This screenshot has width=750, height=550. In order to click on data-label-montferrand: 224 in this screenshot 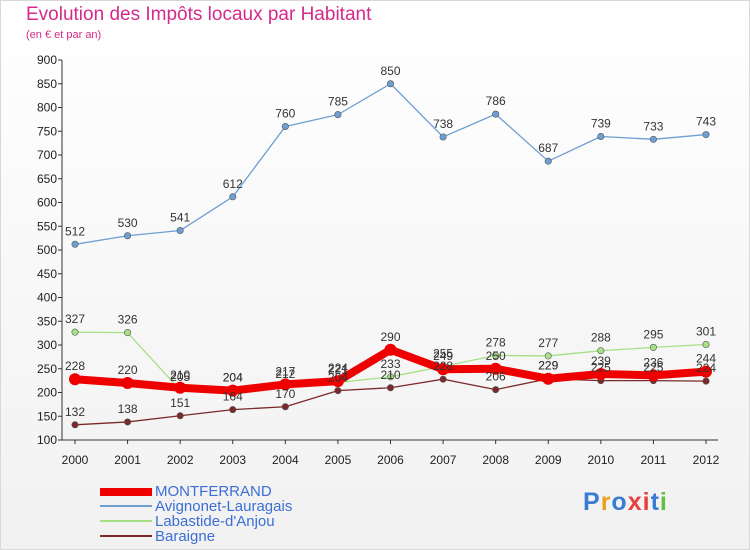, I will do `click(338, 368)`.